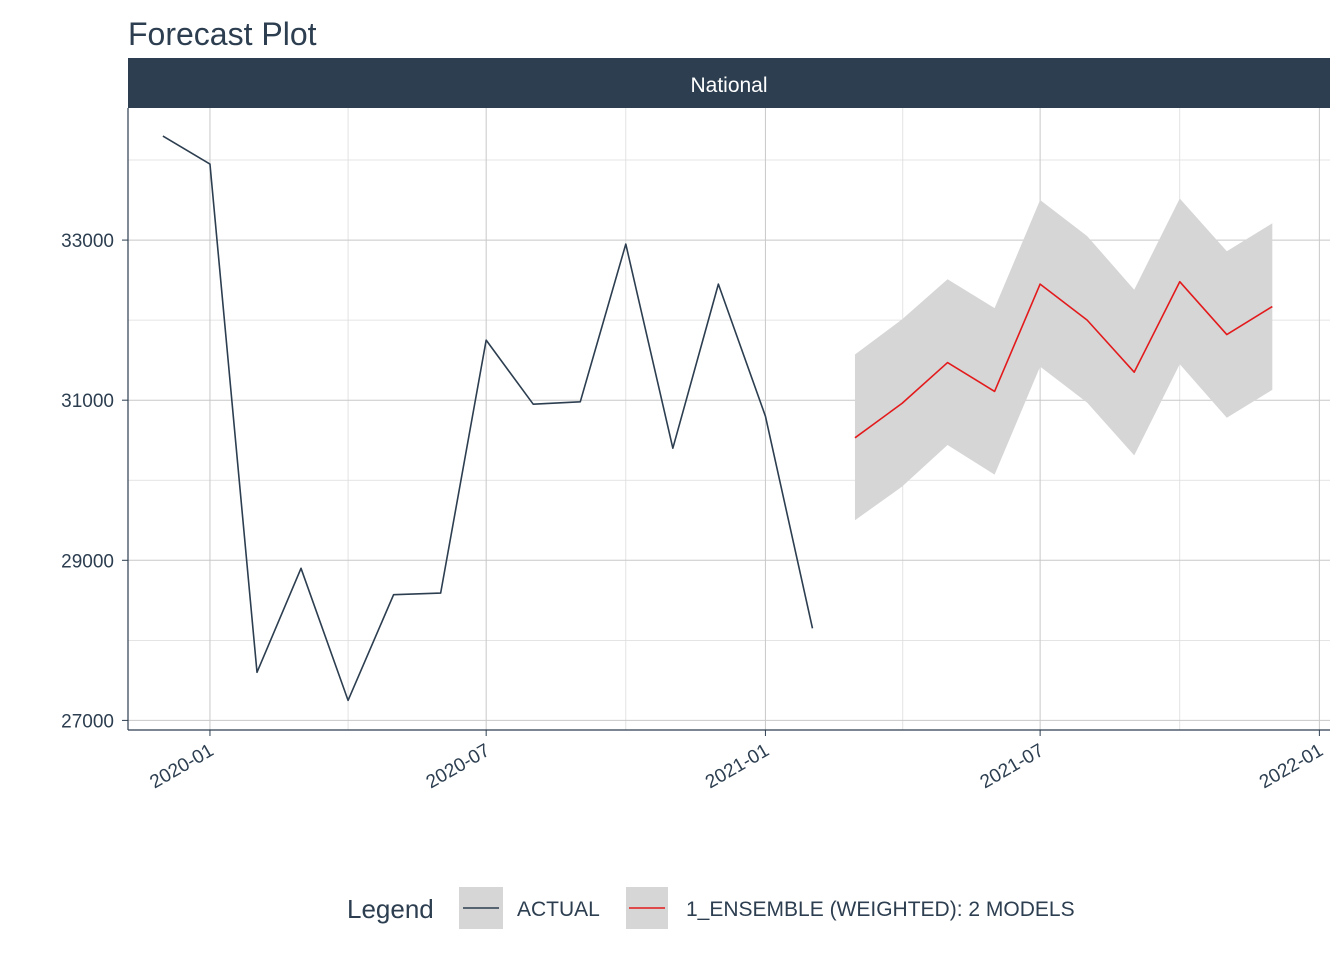 This screenshot has width=1344, height=960. What do you see at coordinates (87, 401) in the screenshot?
I see `y-tick-label: 31000` at bounding box center [87, 401].